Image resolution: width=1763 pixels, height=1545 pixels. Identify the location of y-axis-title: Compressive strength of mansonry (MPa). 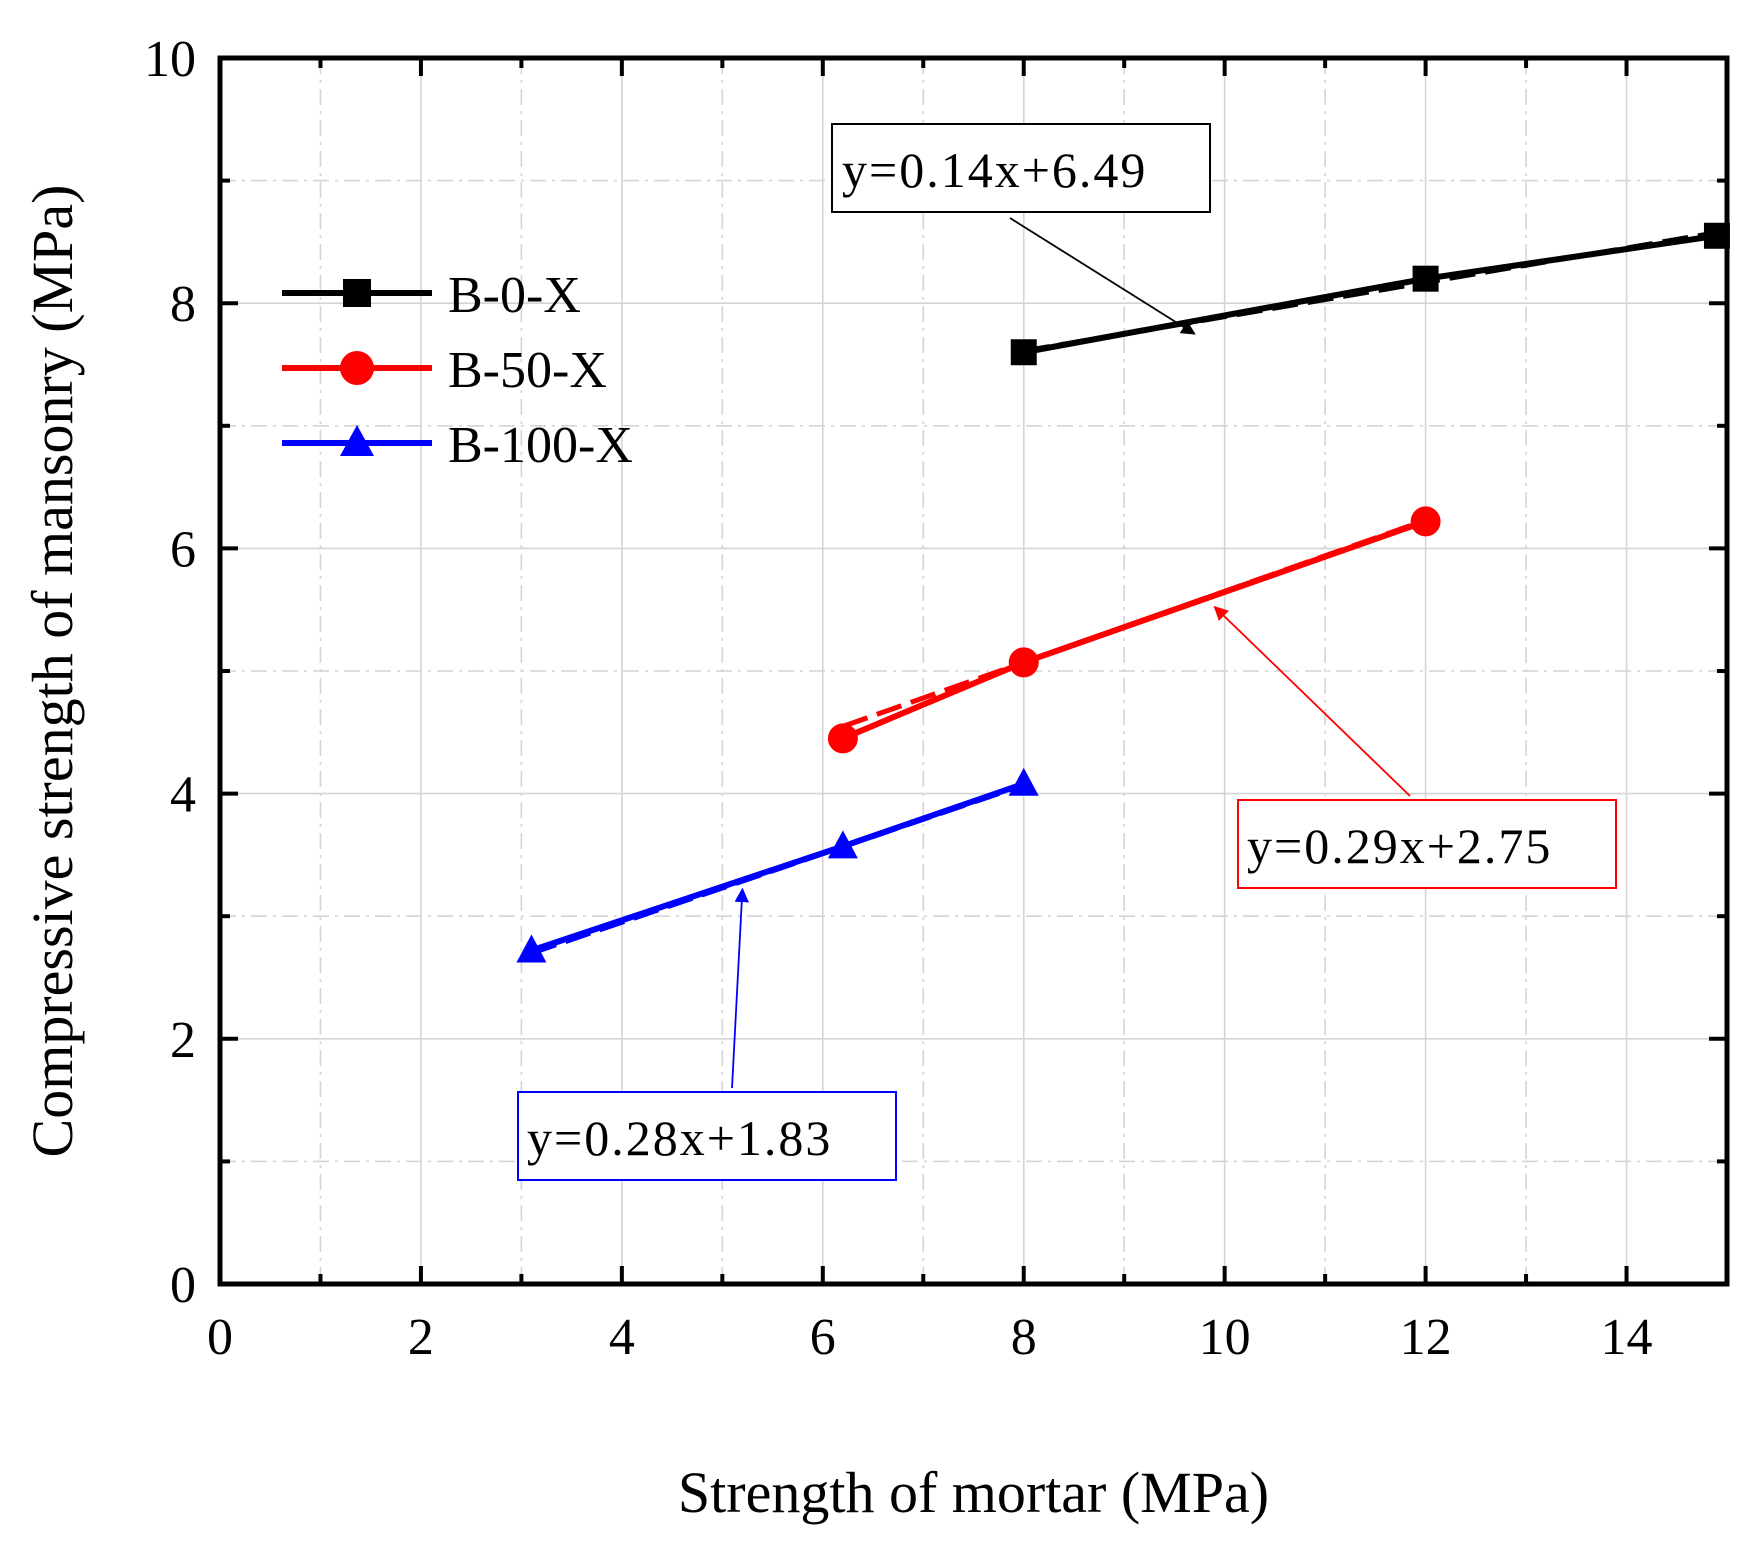
(52, 671).